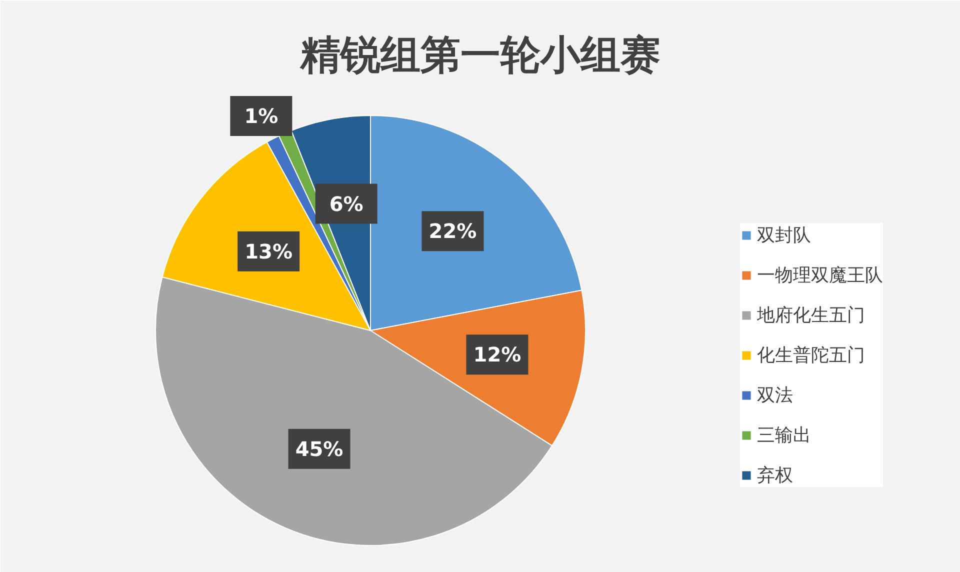 This screenshot has width=960, height=572. What do you see at coordinates (811, 315) in the screenshot?
I see `legend-label: 地府化生五门` at bounding box center [811, 315].